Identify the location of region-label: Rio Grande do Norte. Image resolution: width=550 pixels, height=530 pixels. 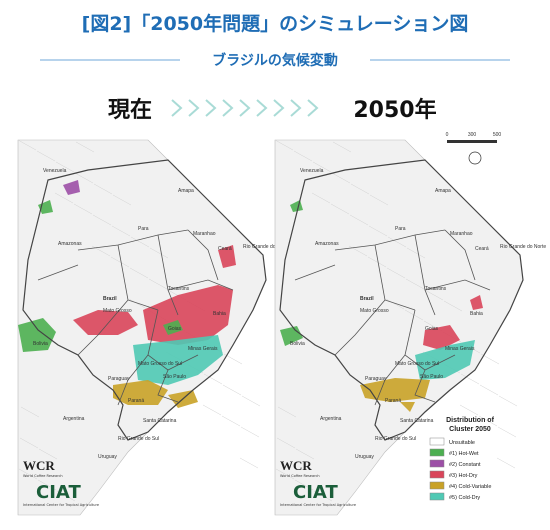
(523, 247).